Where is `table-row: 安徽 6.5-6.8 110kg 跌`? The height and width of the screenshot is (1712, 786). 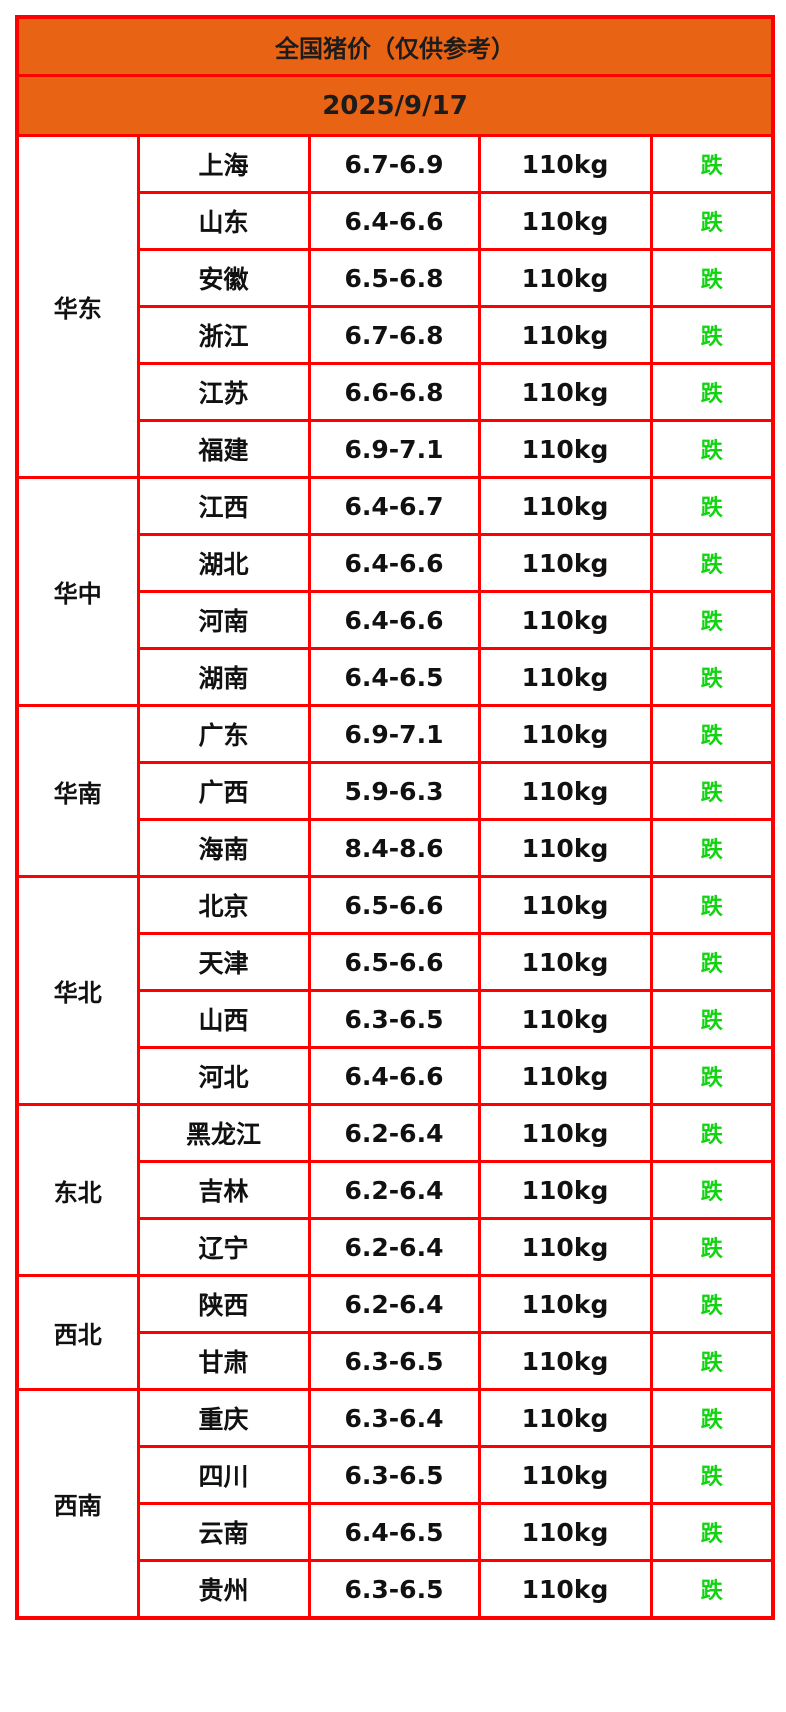 table-row: 安徽 6.5-6.8 110kg 跌 is located at coordinates (396, 278).